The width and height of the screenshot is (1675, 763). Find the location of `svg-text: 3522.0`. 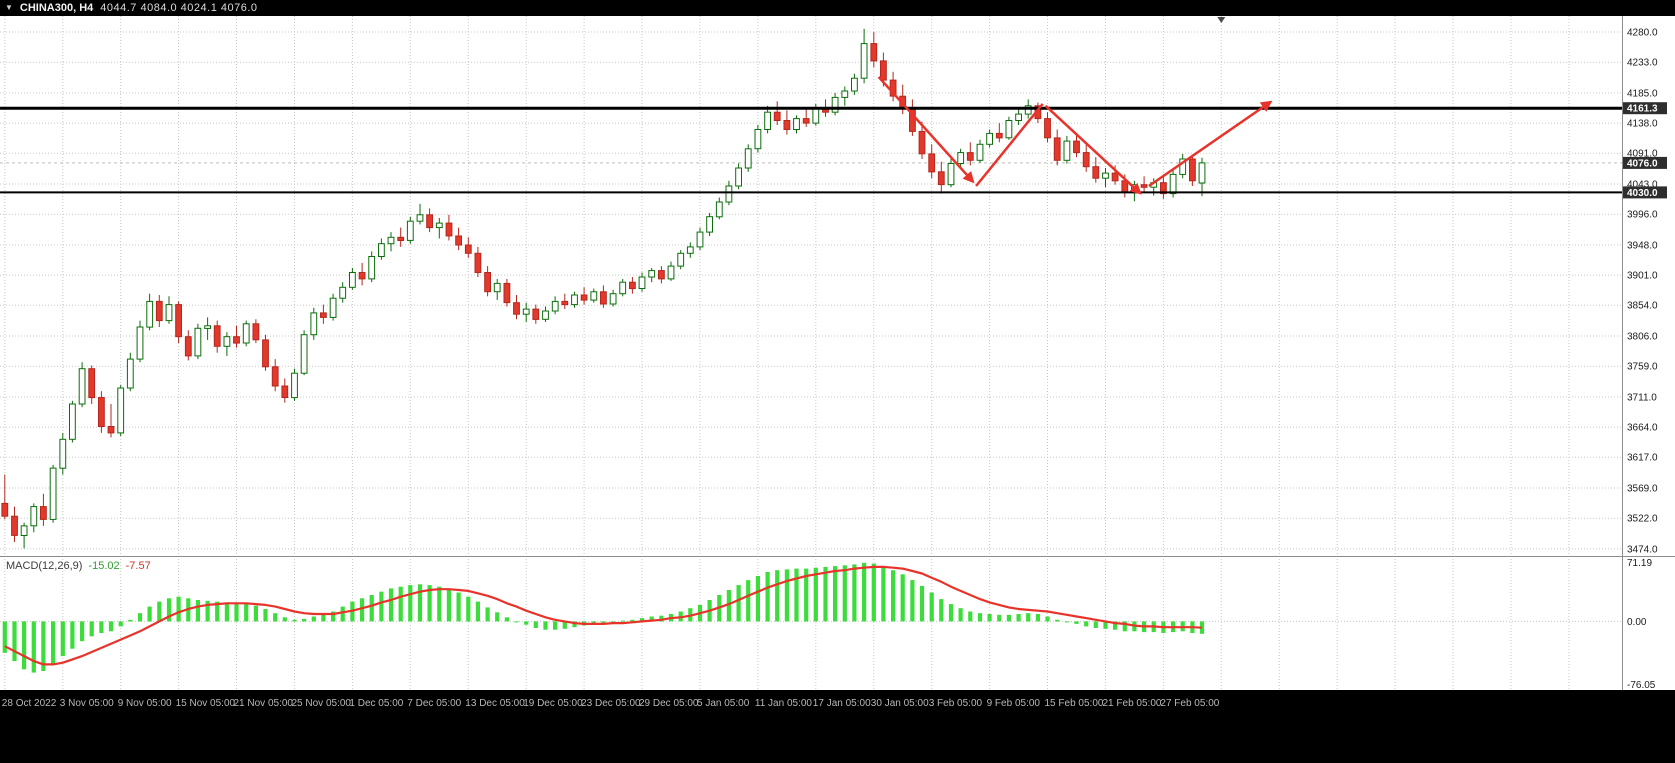

svg-text: 3522.0 is located at coordinates (1642, 519).